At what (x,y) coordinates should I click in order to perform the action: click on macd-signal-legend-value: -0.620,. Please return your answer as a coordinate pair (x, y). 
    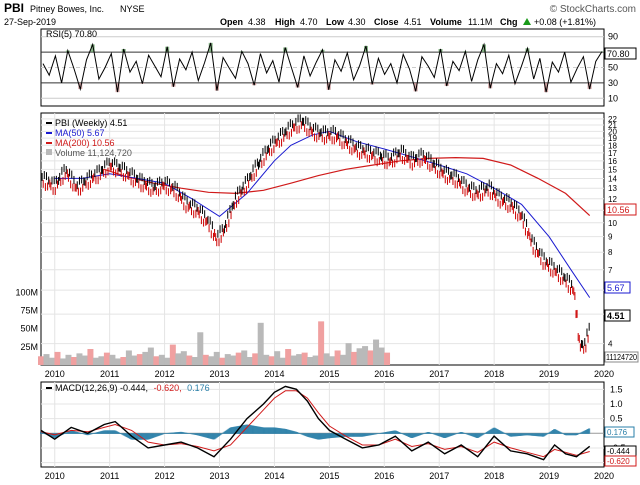
    Looking at the image, I should click on (168, 388).